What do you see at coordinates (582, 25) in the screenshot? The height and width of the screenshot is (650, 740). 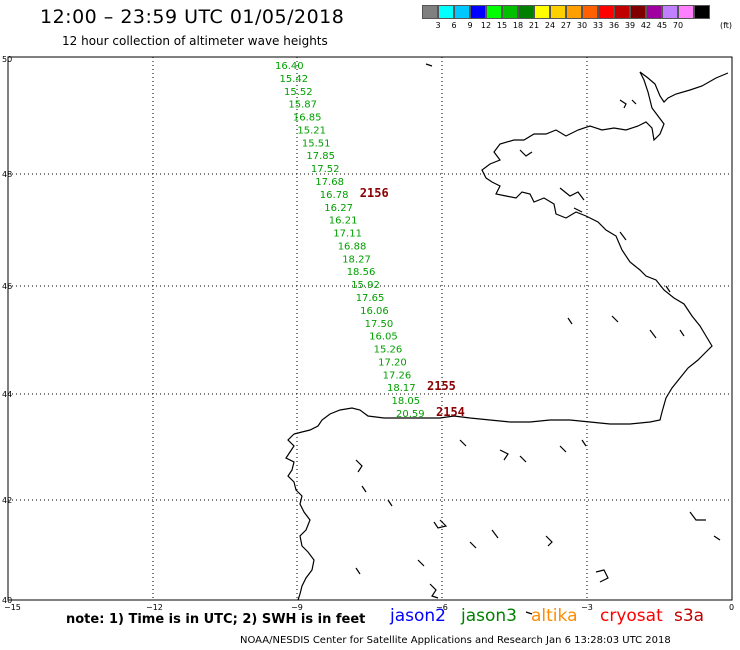 I see `legend-label: 30` at bounding box center [582, 25].